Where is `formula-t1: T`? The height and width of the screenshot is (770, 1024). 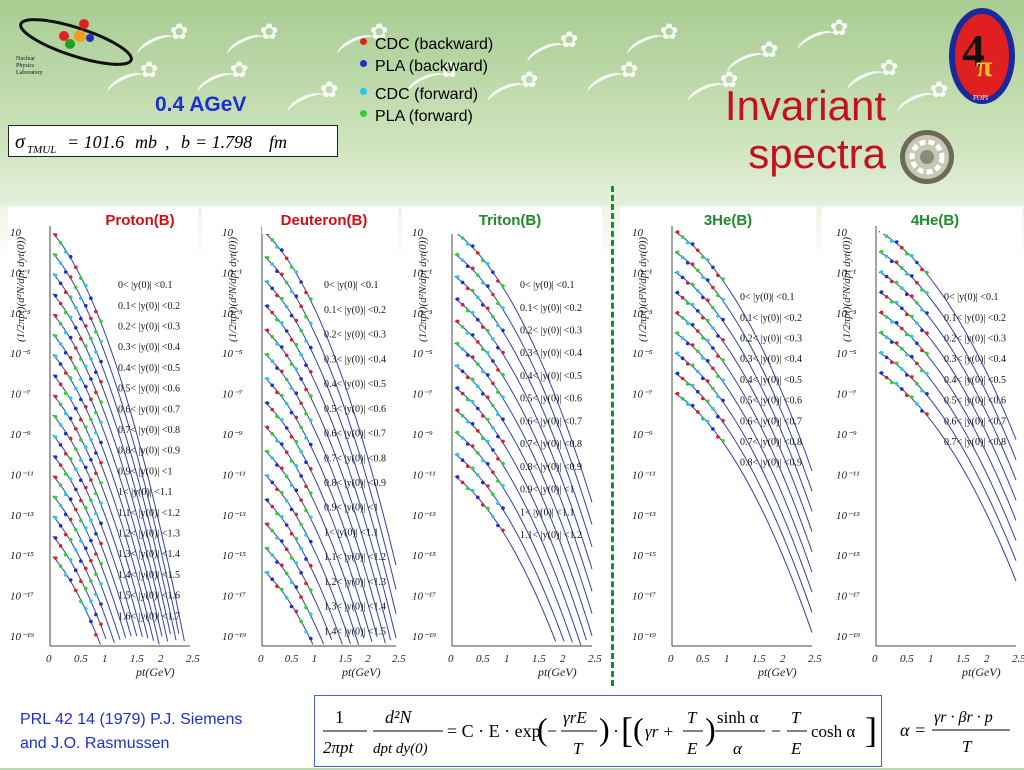 formula-t1: T is located at coordinates (578, 748).